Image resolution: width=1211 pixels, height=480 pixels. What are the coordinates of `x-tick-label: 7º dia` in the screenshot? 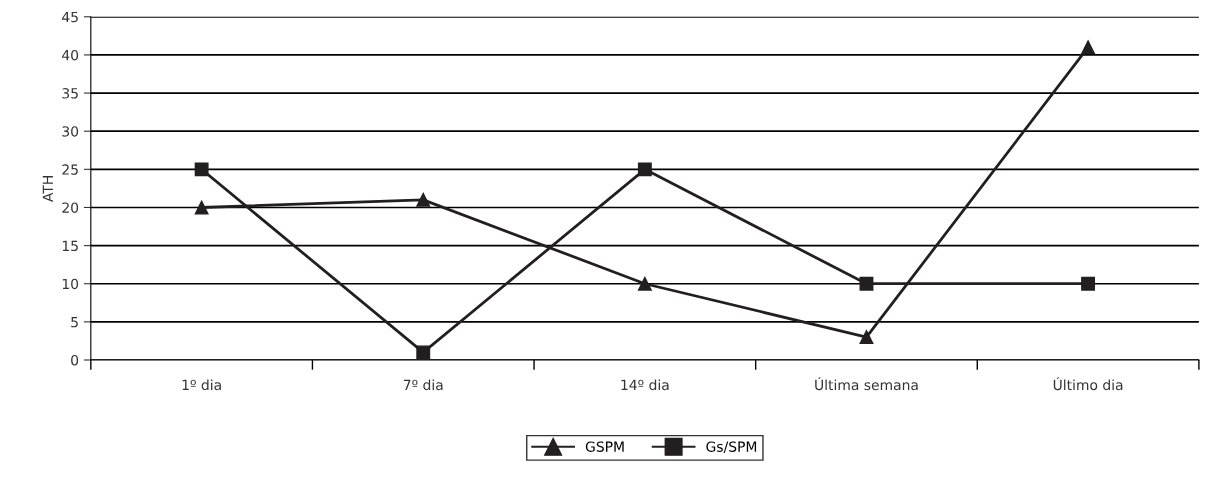 It's located at (423, 385).